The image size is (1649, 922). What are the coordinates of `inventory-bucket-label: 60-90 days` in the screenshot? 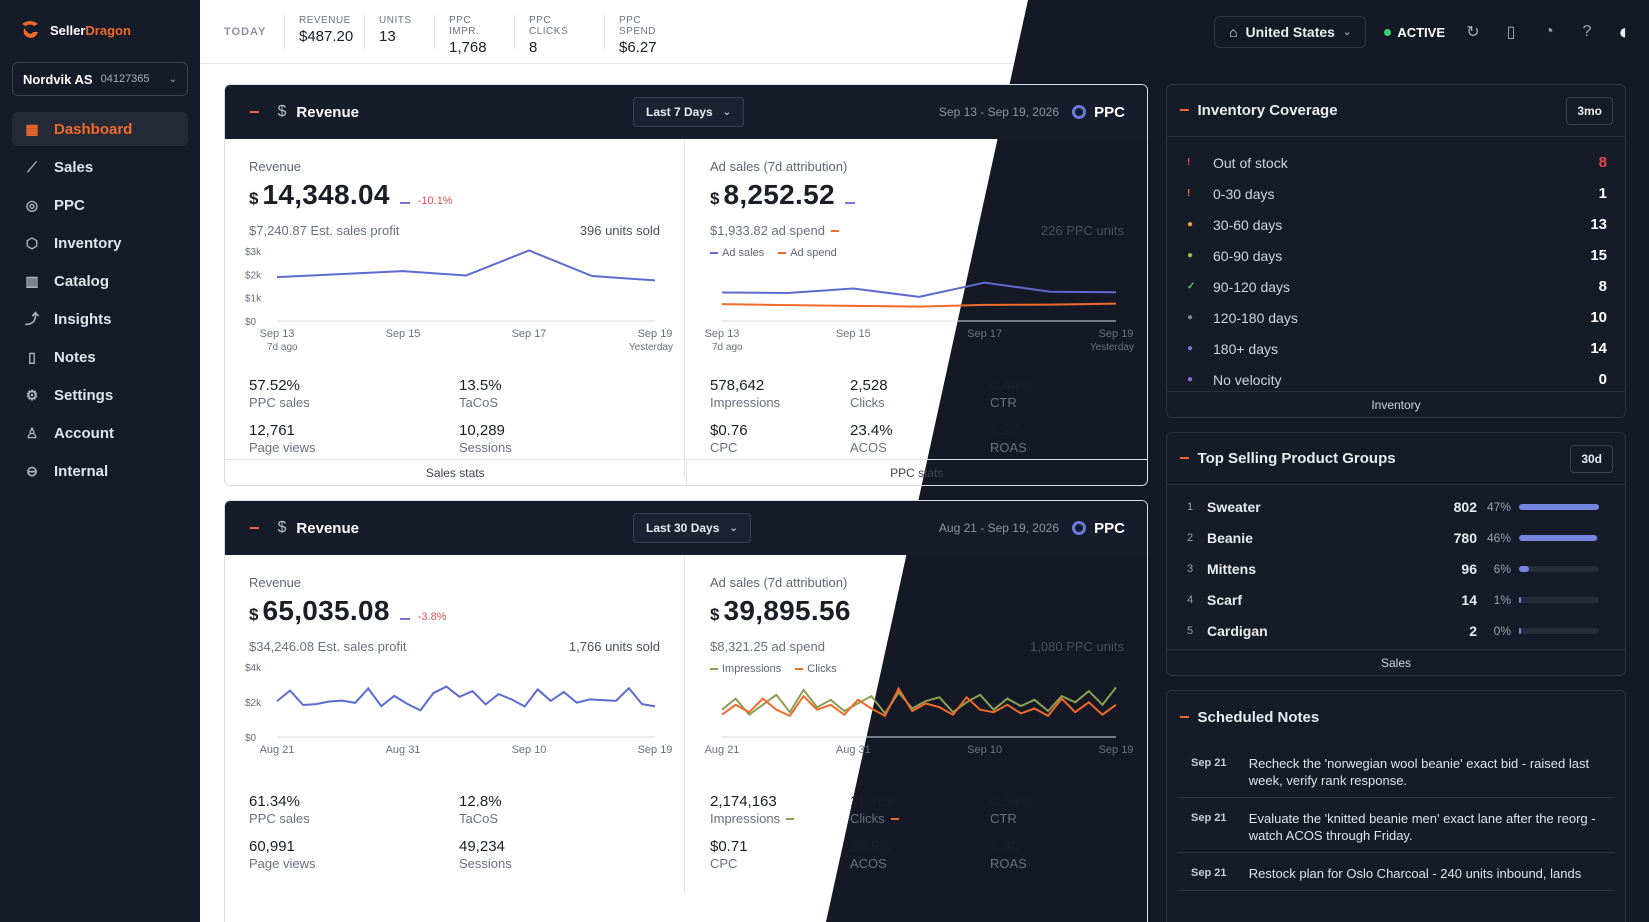 It's located at (1248, 255).